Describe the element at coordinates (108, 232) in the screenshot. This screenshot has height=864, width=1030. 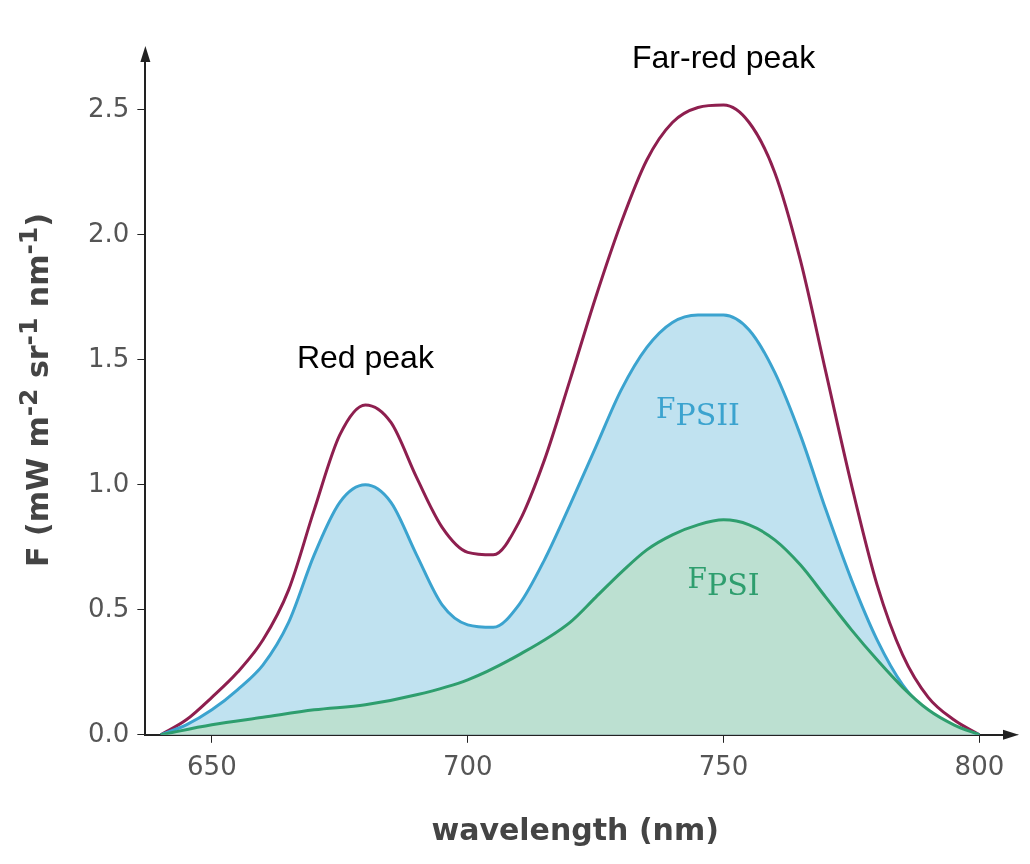
I see `y-tick-label: 2.0` at that location.